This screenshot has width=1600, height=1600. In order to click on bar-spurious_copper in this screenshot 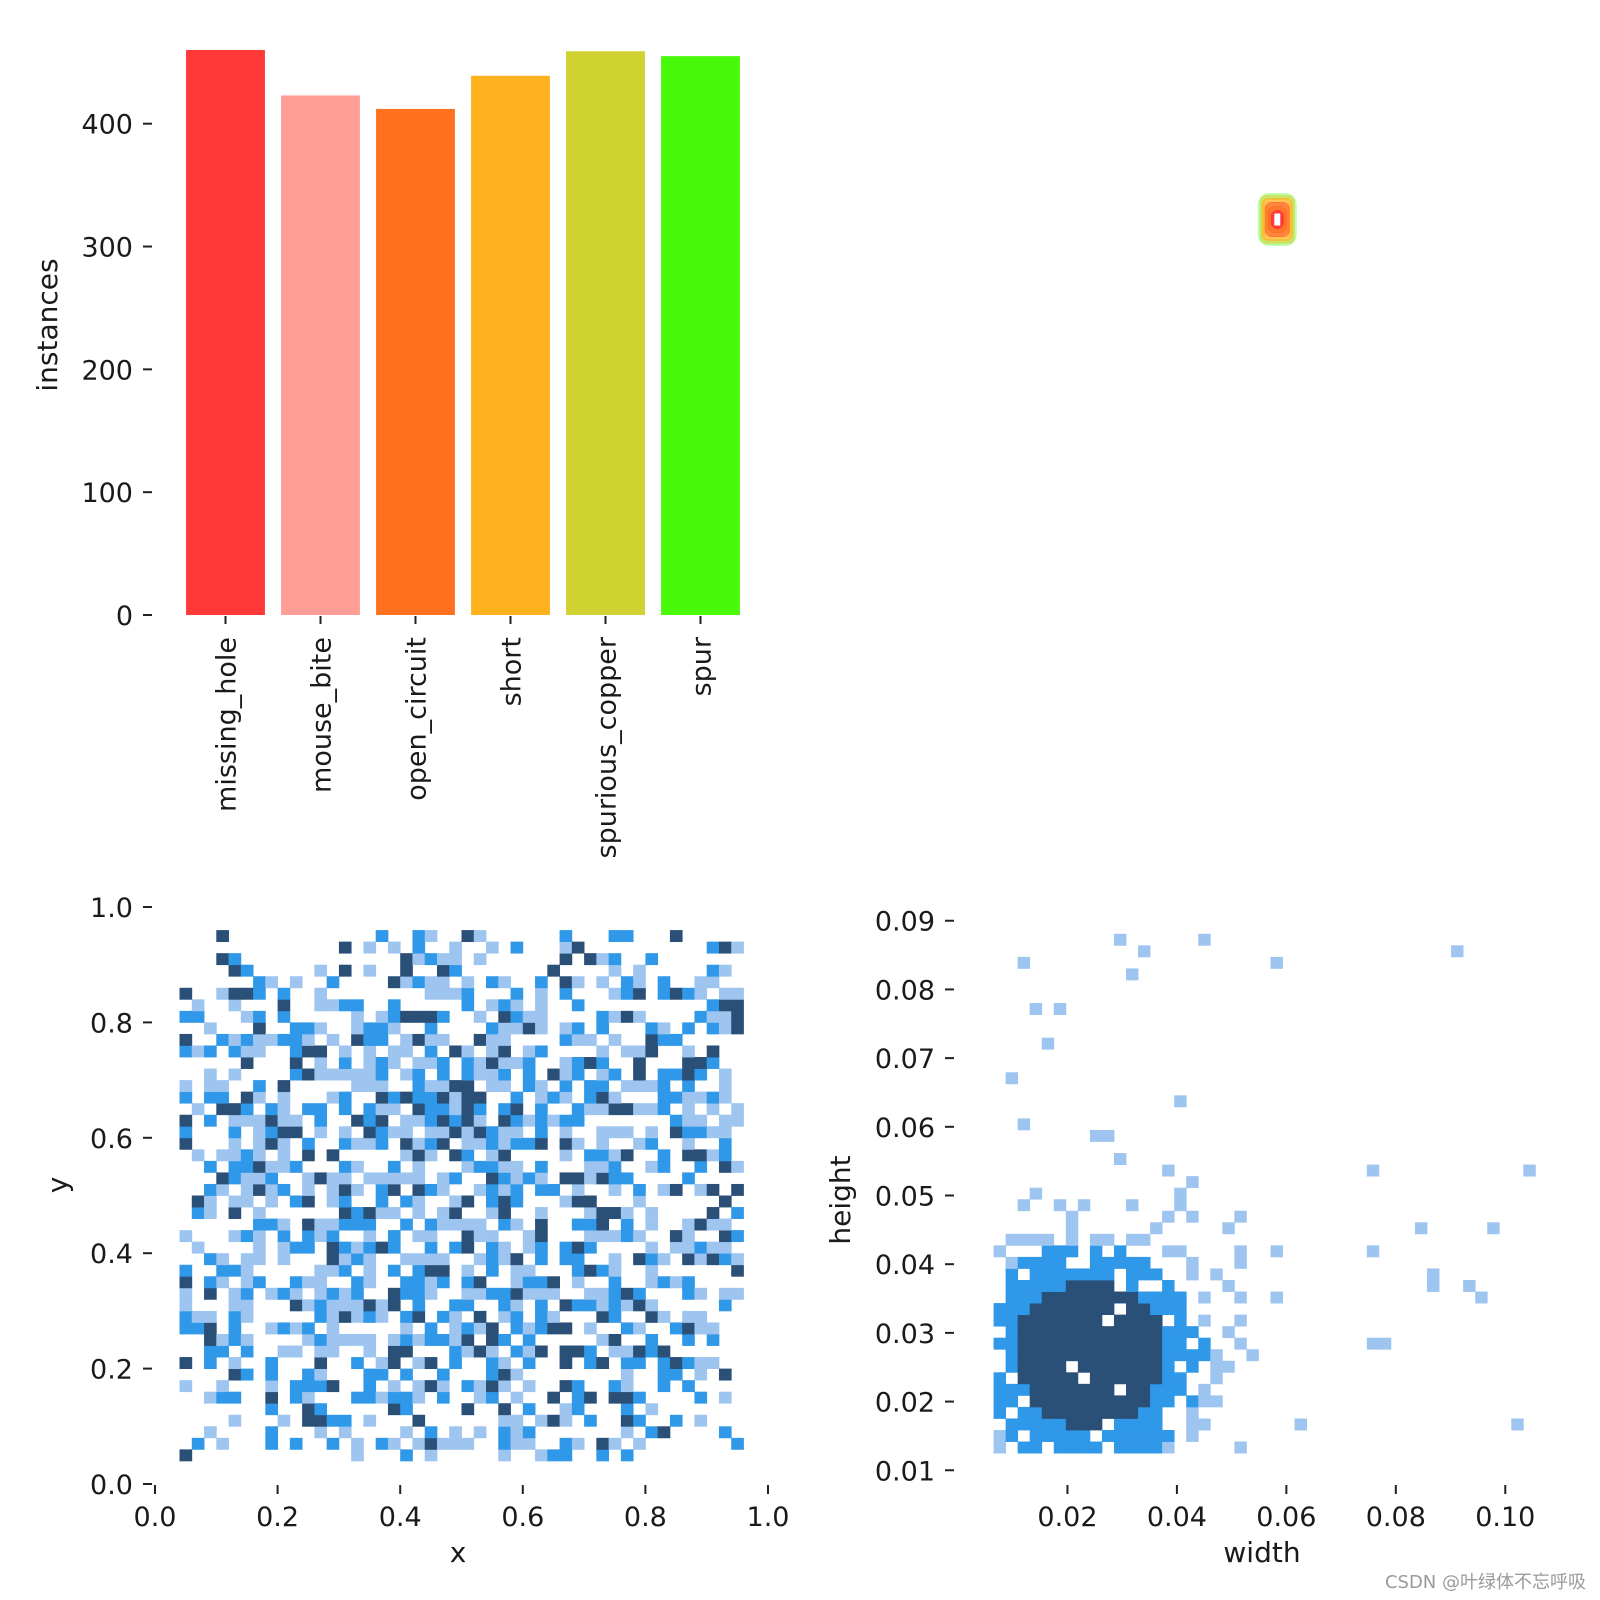, I will do `click(605, 333)`.